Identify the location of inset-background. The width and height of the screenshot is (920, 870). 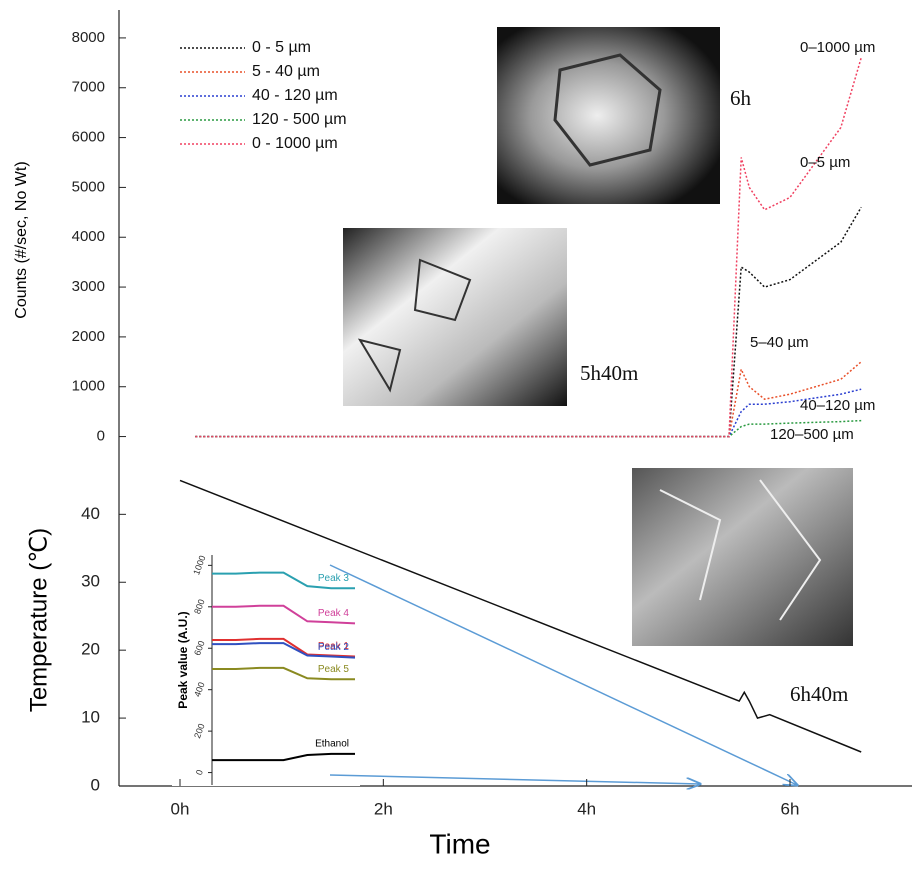
(266, 669).